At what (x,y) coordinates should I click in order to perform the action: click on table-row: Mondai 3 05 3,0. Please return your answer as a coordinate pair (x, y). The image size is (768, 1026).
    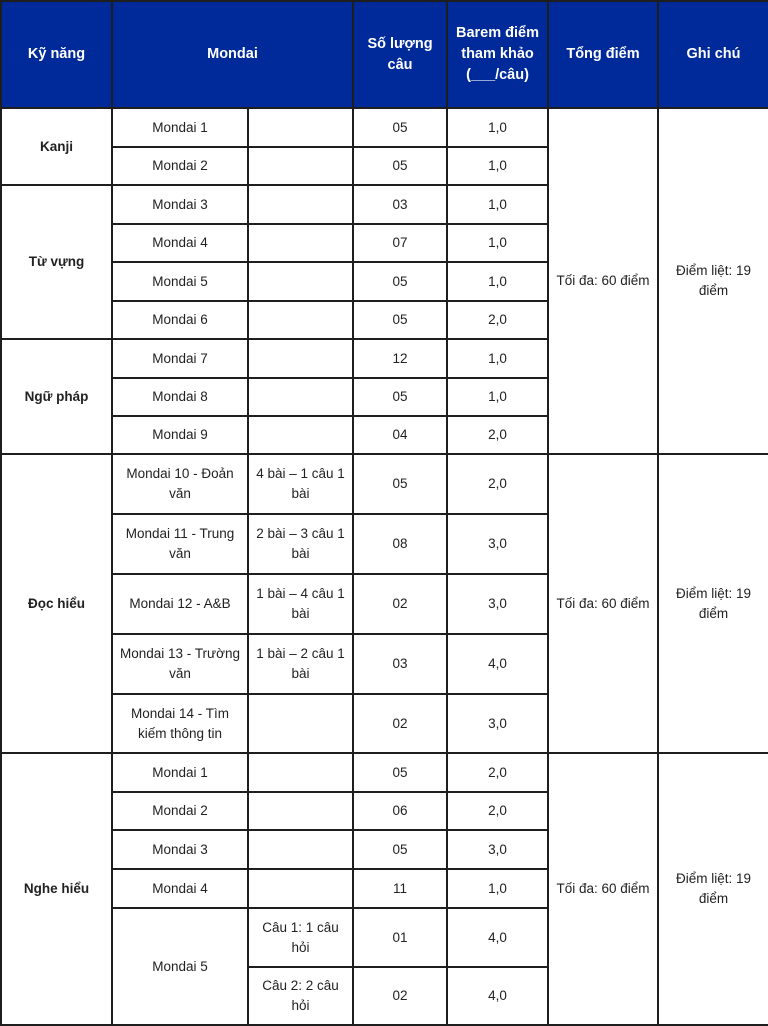
    Looking at the image, I should click on (384, 849).